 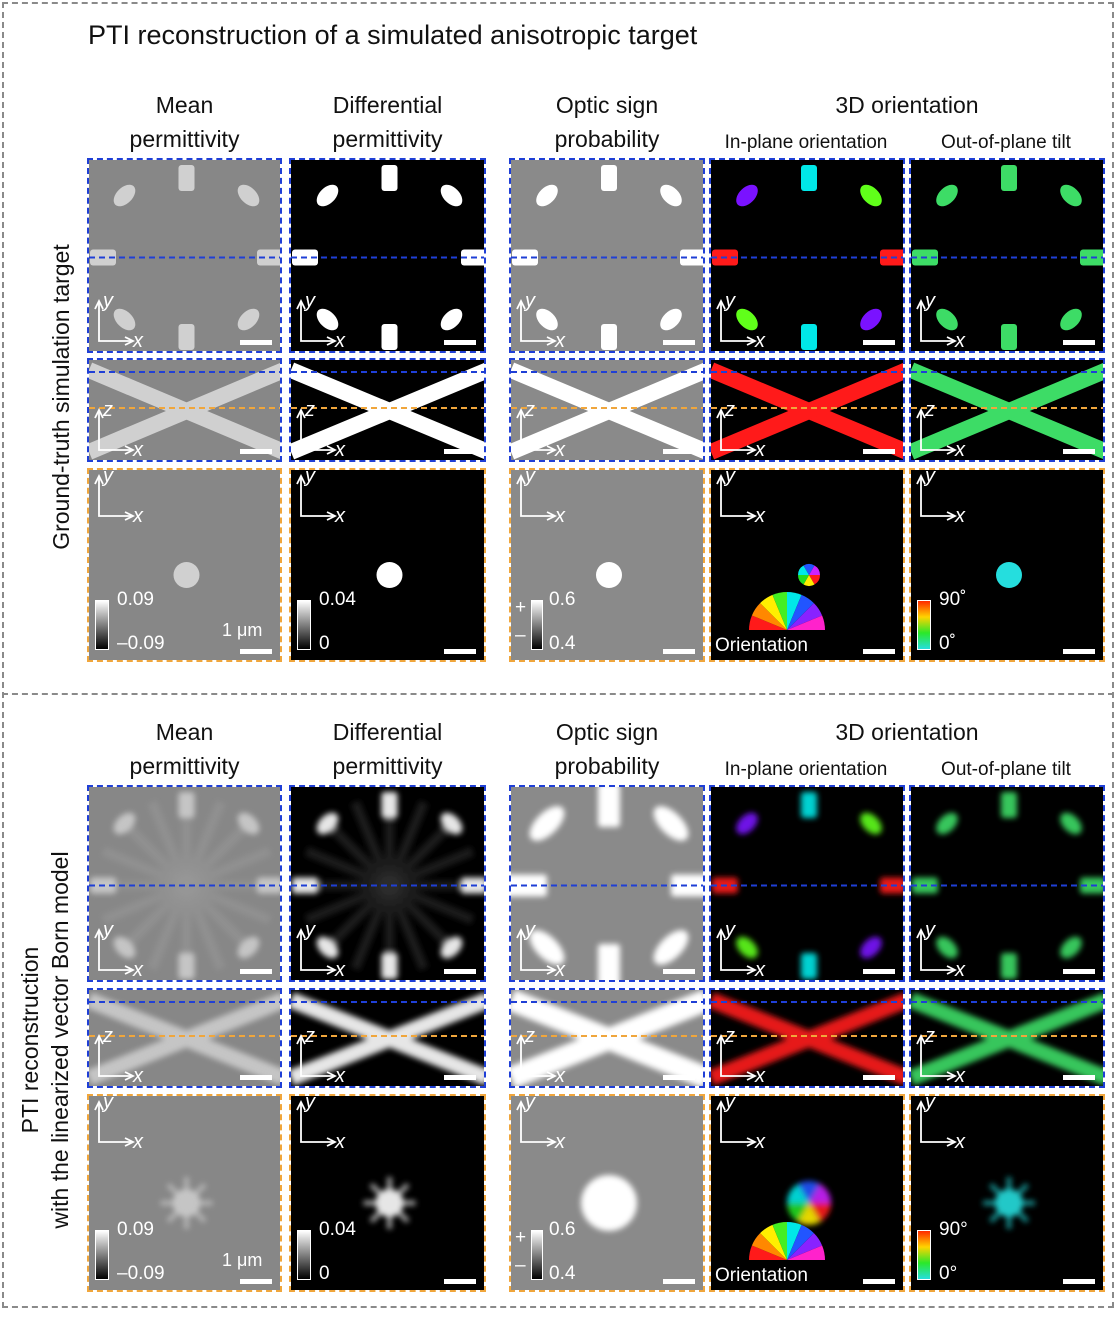 What do you see at coordinates (953, 599) in the screenshot?
I see `colorbar-max-label: 90˚` at bounding box center [953, 599].